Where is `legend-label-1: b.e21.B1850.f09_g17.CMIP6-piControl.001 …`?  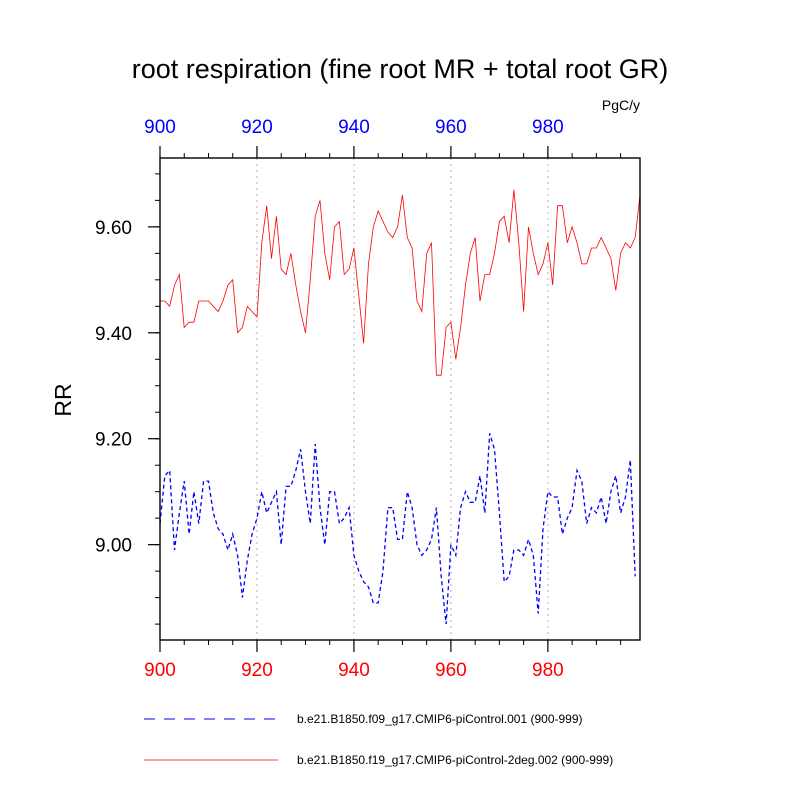
legend-label-1: b.e21.B1850.f09_g17.CMIP6-piControl.001 … is located at coordinates (440, 719).